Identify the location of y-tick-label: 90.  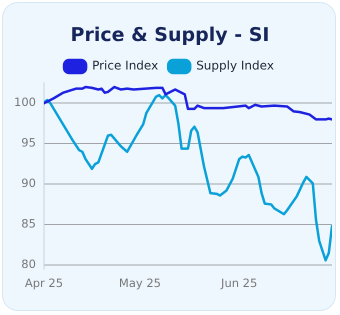
(28, 183).